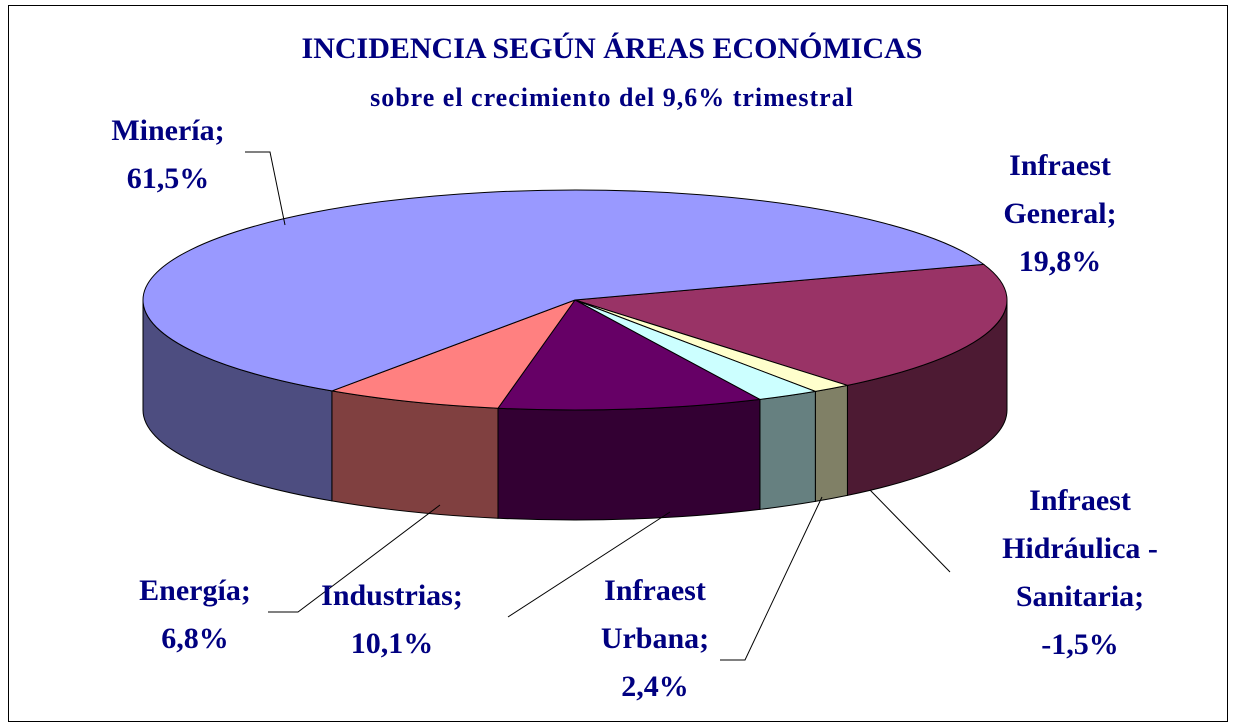 Image resolution: width=1234 pixels, height=728 pixels. Describe the element at coordinates (612, 48) in the screenshot. I see `chart-title: INCIDENCIA SEGÚN ÁREAS ECONÓMICAS` at that location.